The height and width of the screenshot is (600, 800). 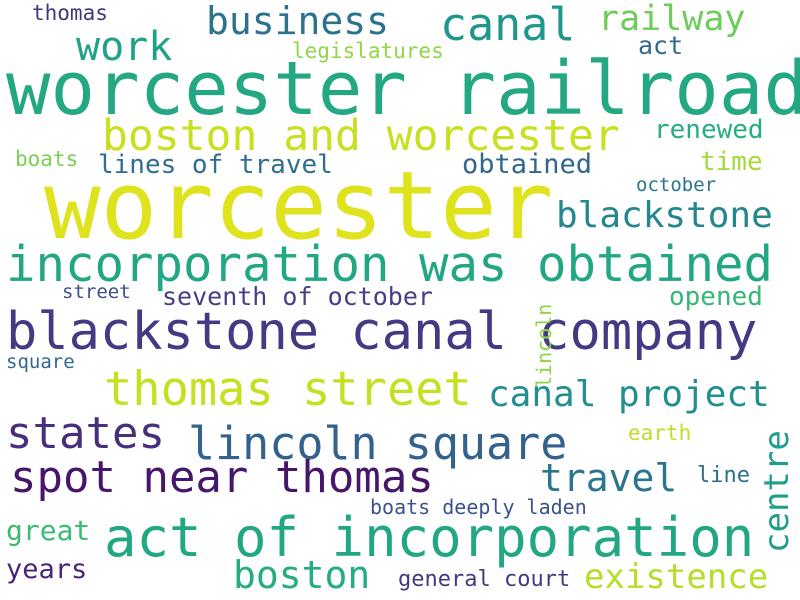 I want to click on word-act: act, so click(x=661, y=45).